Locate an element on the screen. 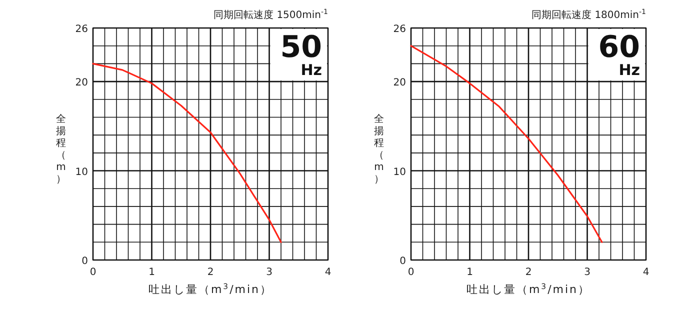 This screenshot has width=700, height=314. chart-title: 同期回転速度 1800min$^{-1}$ is located at coordinates (589, 14).